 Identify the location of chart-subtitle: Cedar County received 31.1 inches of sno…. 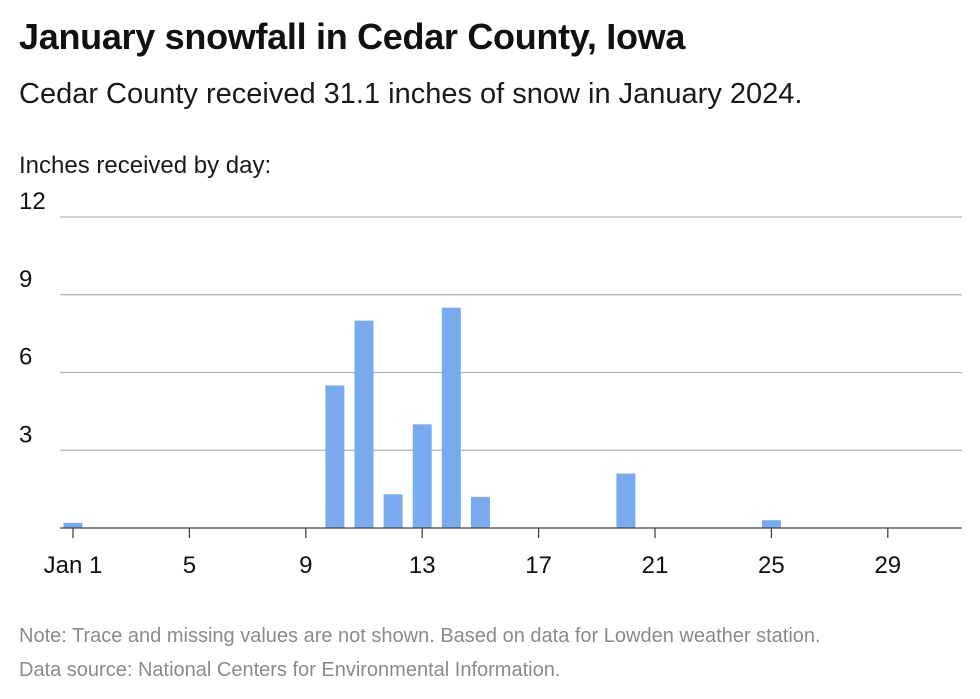
(411, 94).